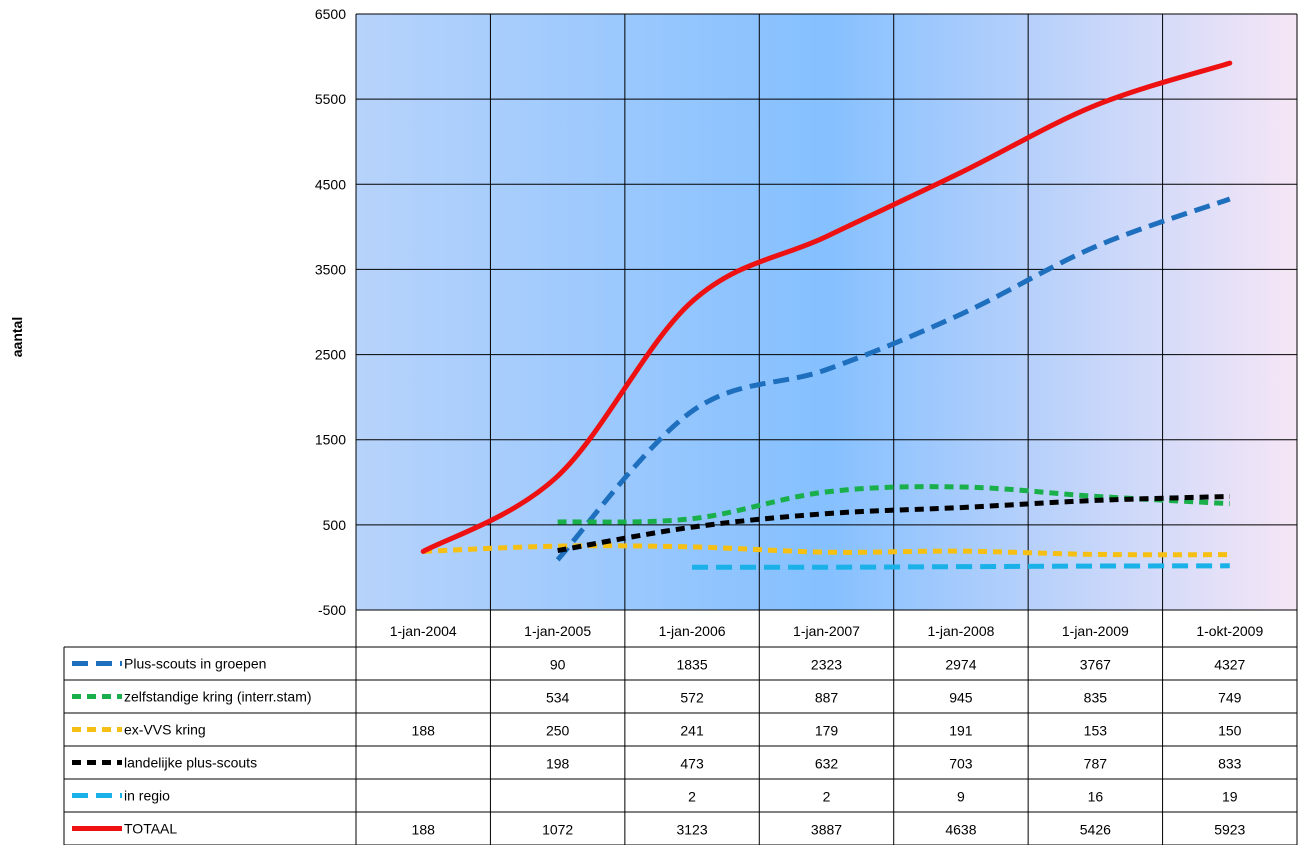  Describe the element at coordinates (558, 698) in the screenshot. I see `table-cell: 534` at that location.